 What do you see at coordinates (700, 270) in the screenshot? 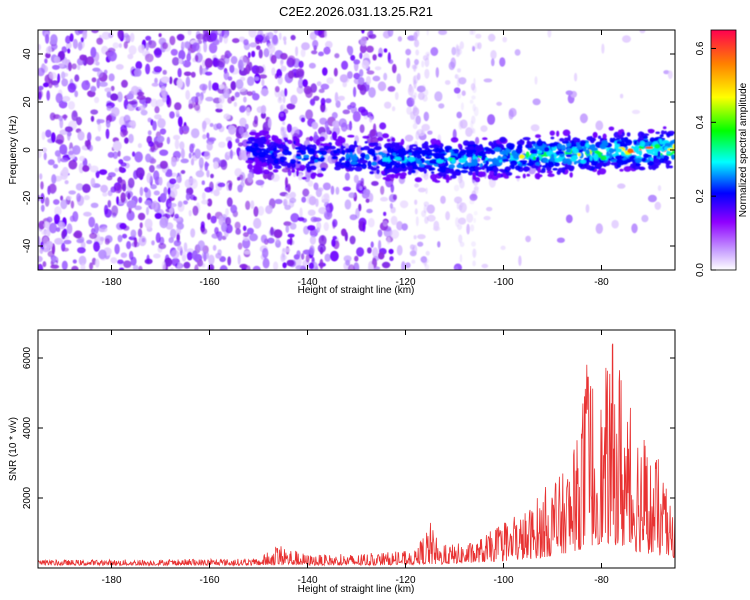
I see `colorbar-tick-label: 0.0` at bounding box center [700, 270].